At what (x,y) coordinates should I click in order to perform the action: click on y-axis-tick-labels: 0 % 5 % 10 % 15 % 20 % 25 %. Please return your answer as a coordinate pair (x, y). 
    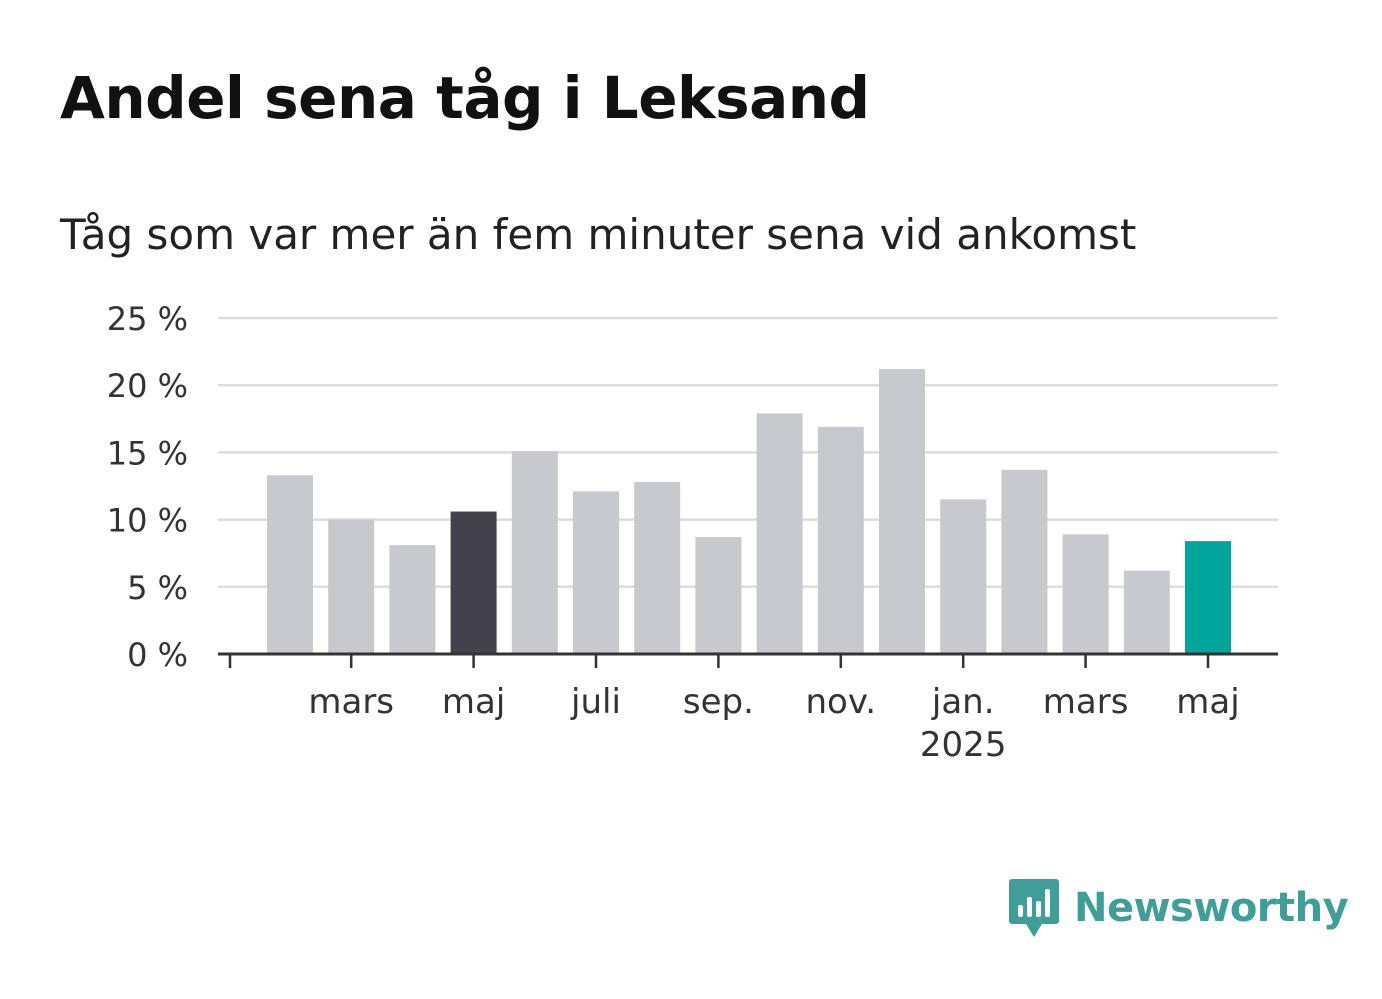
    Looking at the image, I should click on (147, 487).